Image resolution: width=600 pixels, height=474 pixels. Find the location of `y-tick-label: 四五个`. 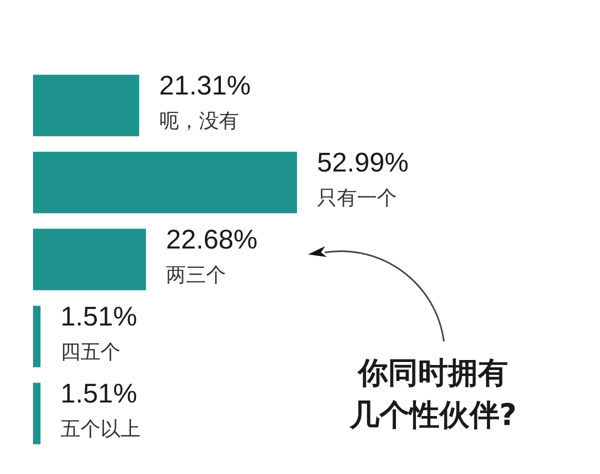

y-tick-label: 四五个 is located at coordinates (90, 352).